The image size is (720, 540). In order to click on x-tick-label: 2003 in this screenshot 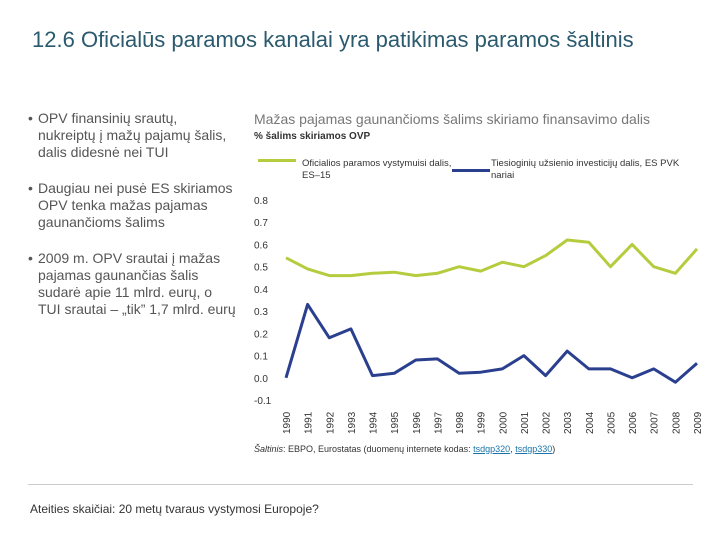, I will do `click(568, 422)`.